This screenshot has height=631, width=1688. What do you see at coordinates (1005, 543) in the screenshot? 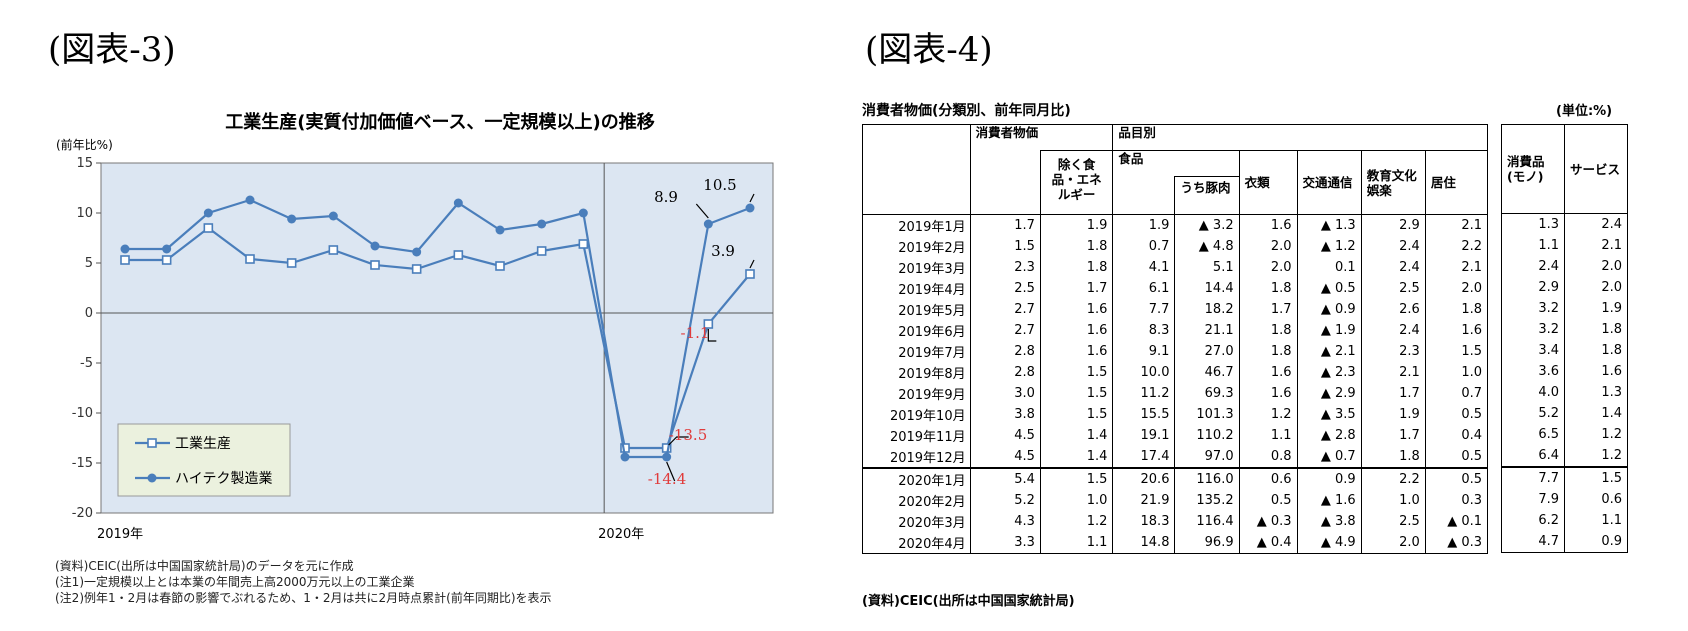
I see `cell-value: 3.3` at bounding box center [1005, 543].